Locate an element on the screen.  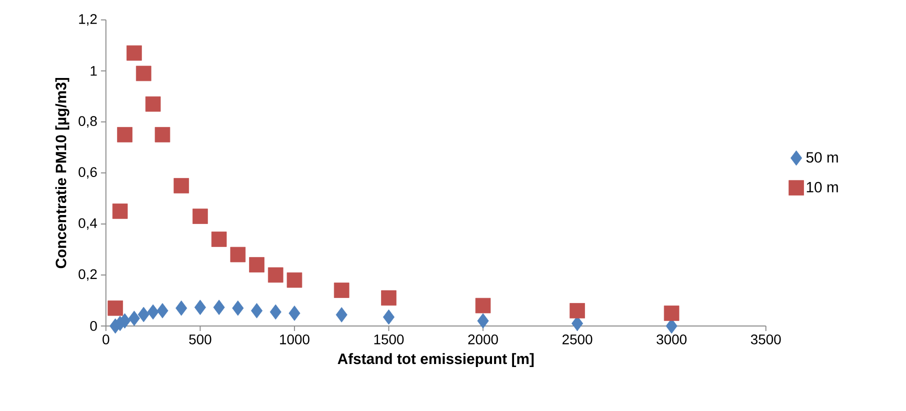
x-tick-label: 500 is located at coordinates (200, 339).